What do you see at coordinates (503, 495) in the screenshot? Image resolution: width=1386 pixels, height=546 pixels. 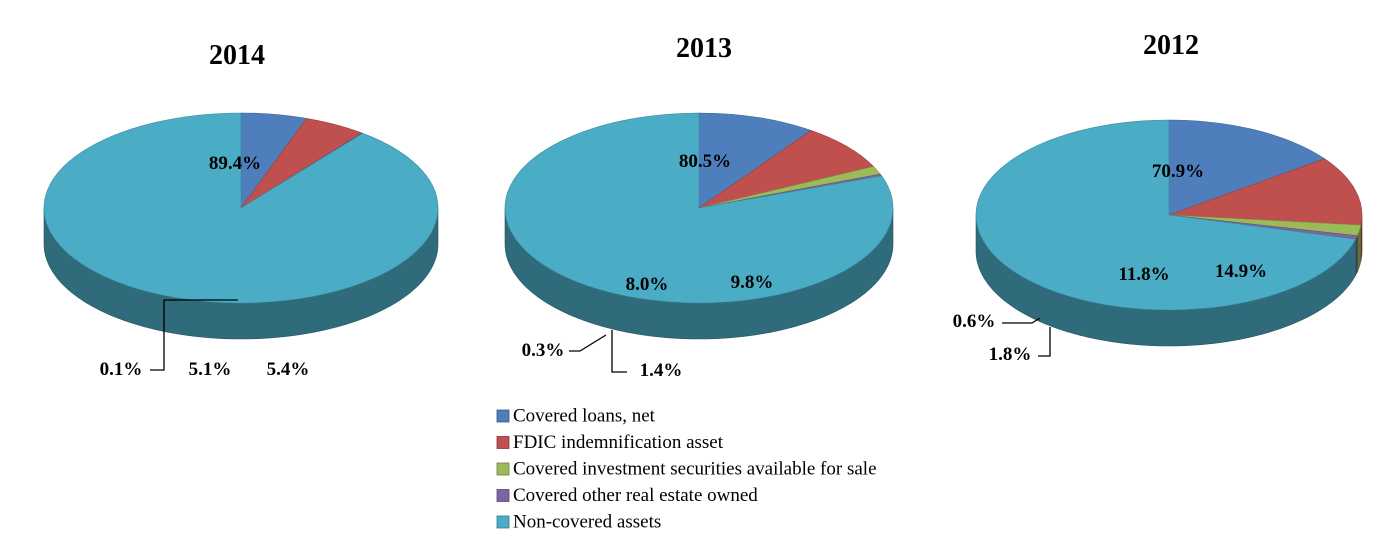 I see `legend-swatch-covered-other-real-estate-owned` at bounding box center [503, 495].